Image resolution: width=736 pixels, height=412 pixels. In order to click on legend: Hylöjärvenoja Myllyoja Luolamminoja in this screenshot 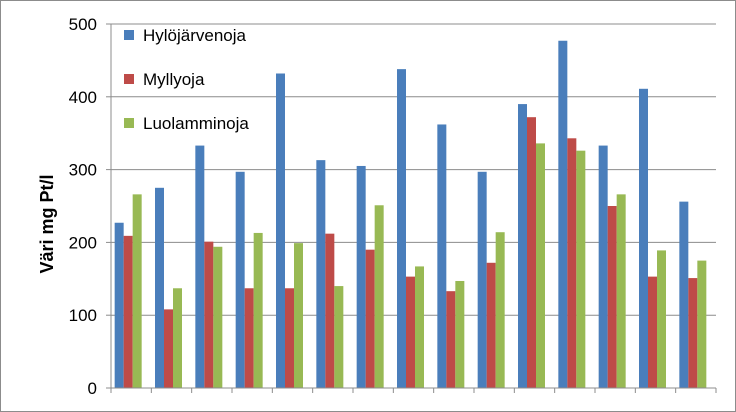, I will do `click(186, 79)`.